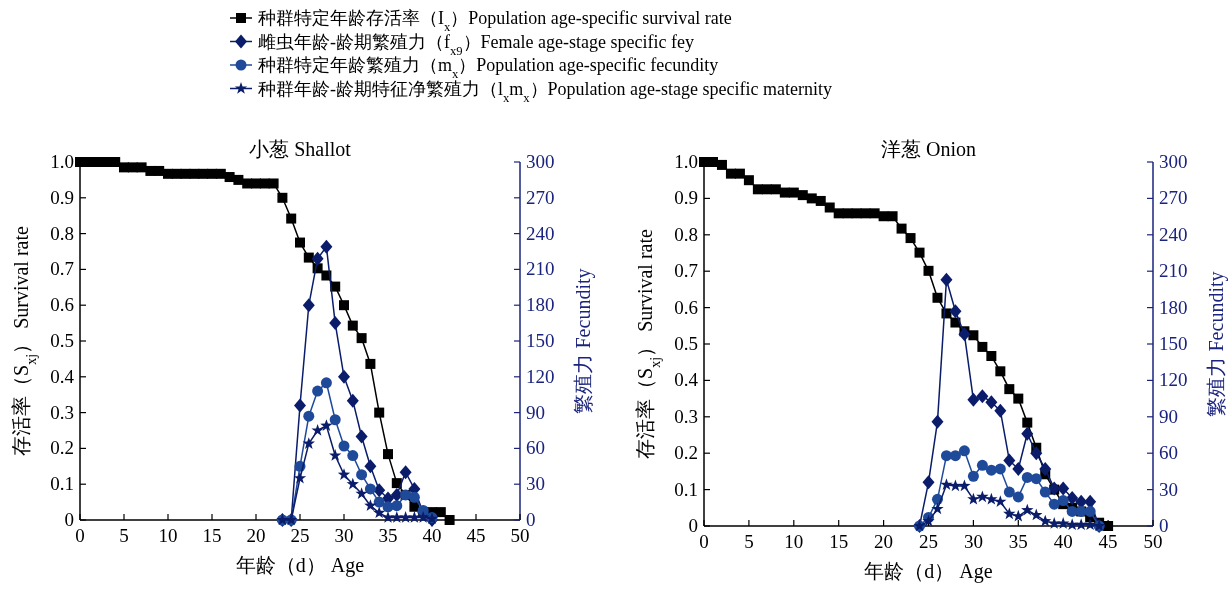 Image resolution: width=1232 pixels, height=590 pixels. Describe the element at coordinates (488, 68) in the screenshot. I see `legend-label: 种群特定年龄繁殖力（m$_{x}$）Population age-specific fecundity` at that location.